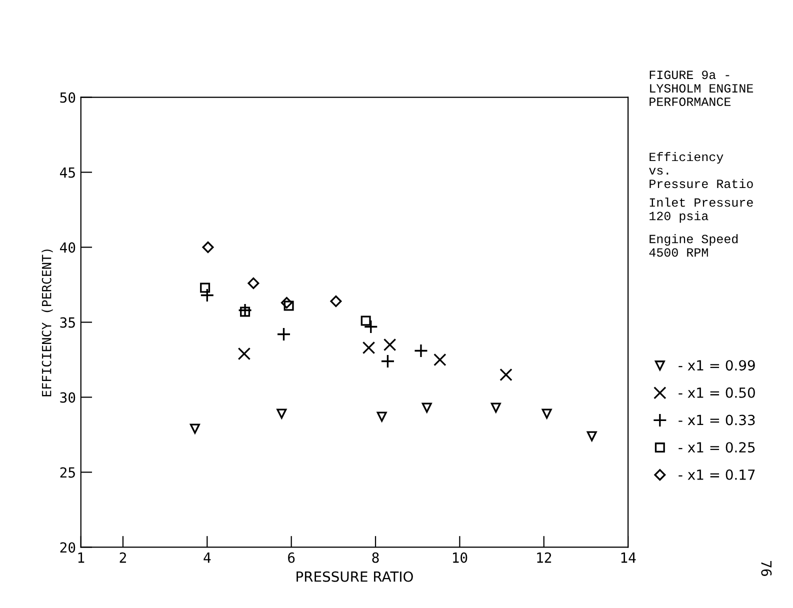  I want to click on y-tick-label: 45, so click(67, 172).